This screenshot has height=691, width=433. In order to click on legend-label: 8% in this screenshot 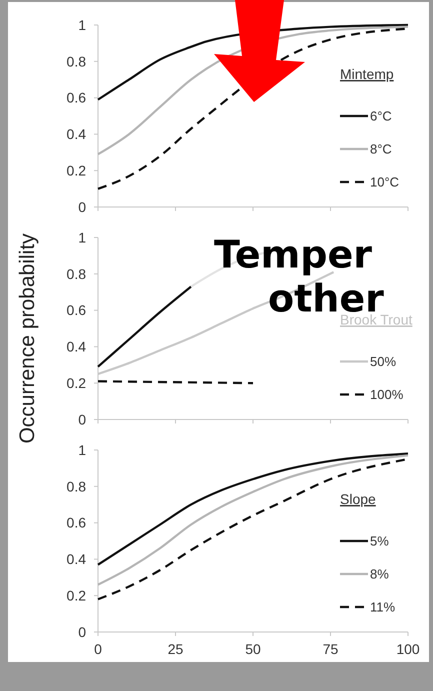, I will do `click(380, 574)`.